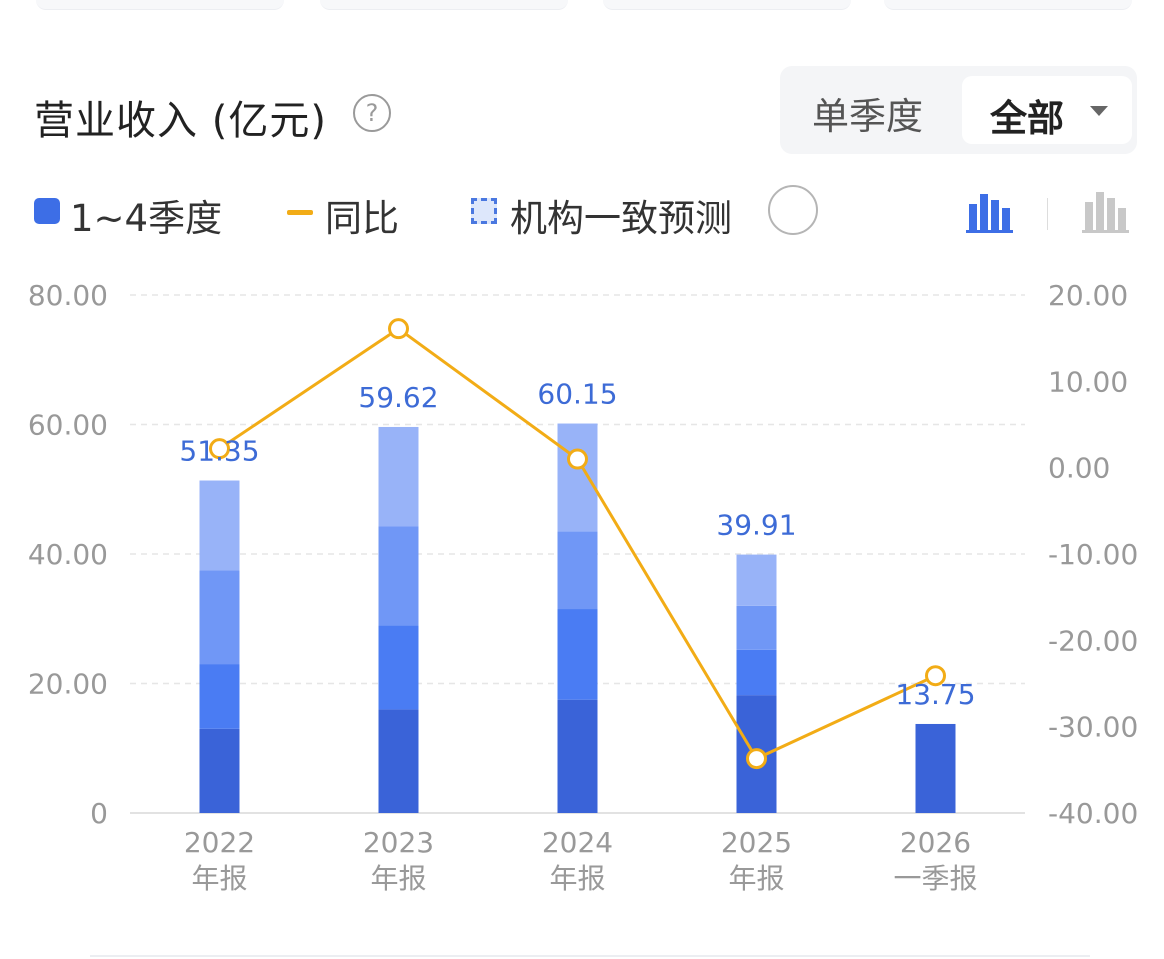  What do you see at coordinates (621, 218) in the screenshot?
I see `legend-forecast-label: 机构一致预测` at bounding box center [621, 218].